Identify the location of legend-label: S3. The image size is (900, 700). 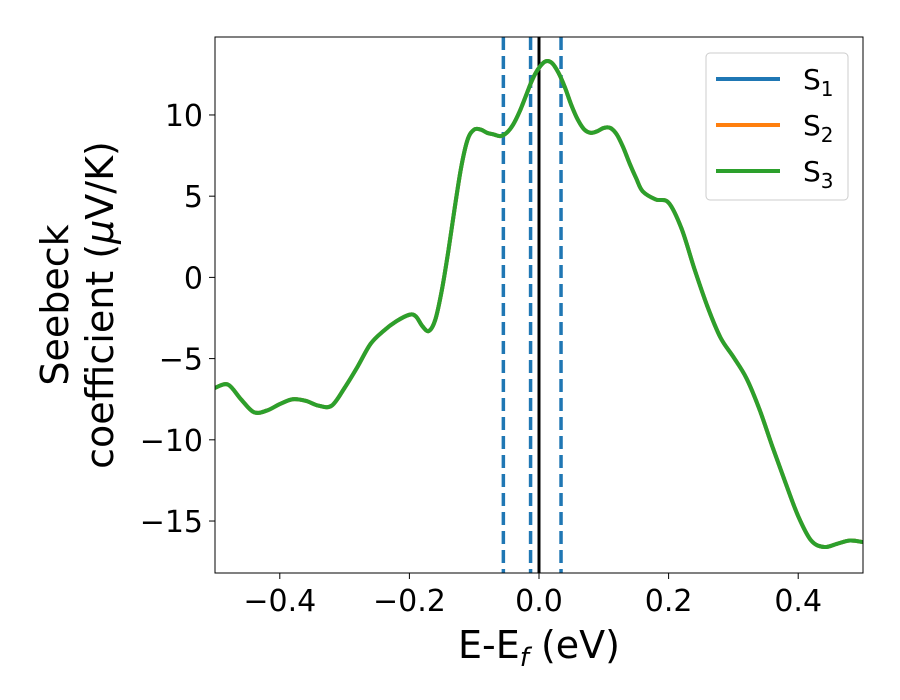
(818, 174).